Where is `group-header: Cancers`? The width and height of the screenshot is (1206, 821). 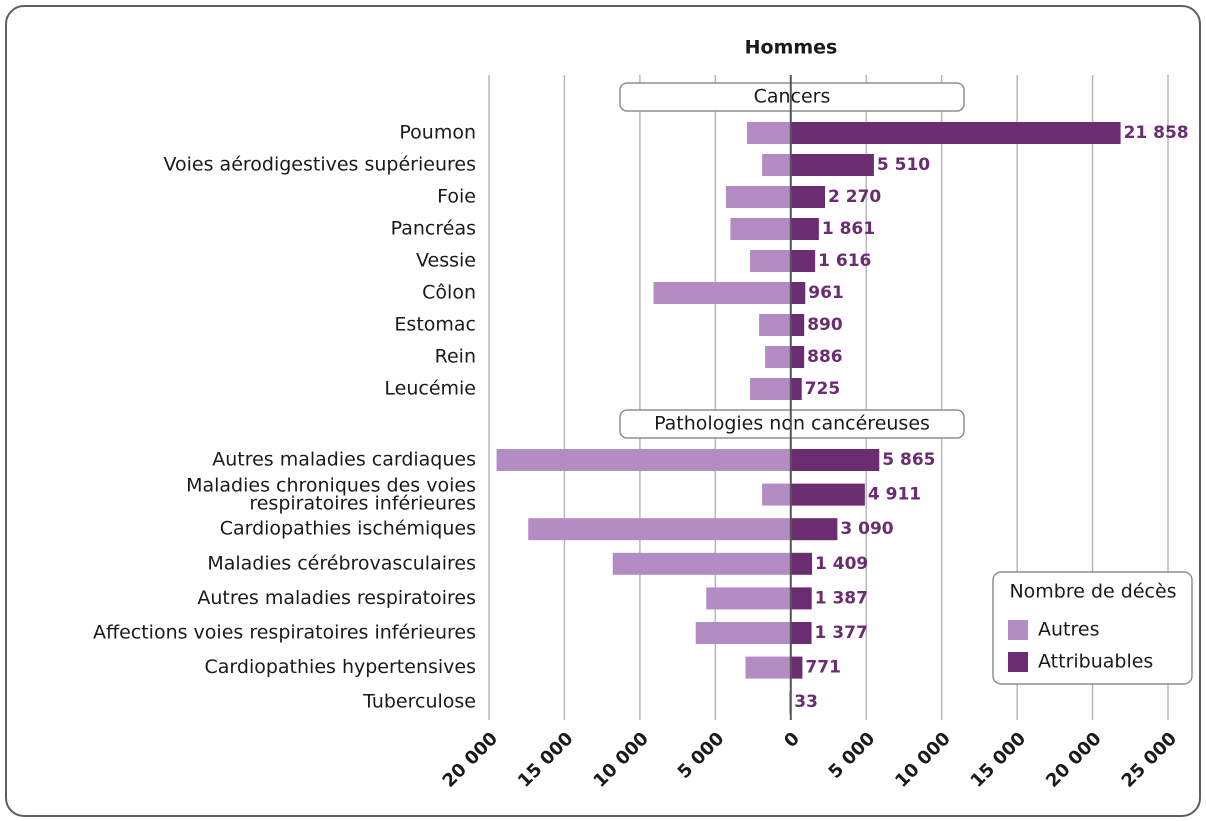 group-header: Cancers is located at coordinates (792, 97).